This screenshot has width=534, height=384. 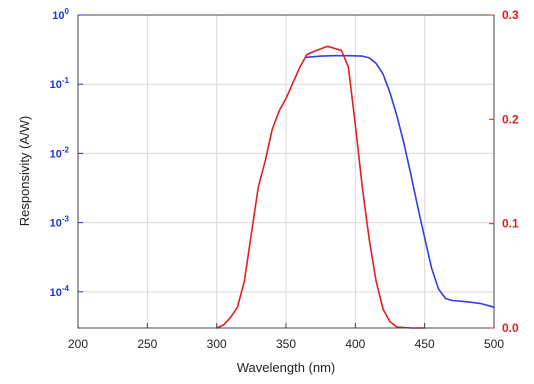 I want to click on x-axis-label: Wavelength (nm), so click(x=286, y=367).